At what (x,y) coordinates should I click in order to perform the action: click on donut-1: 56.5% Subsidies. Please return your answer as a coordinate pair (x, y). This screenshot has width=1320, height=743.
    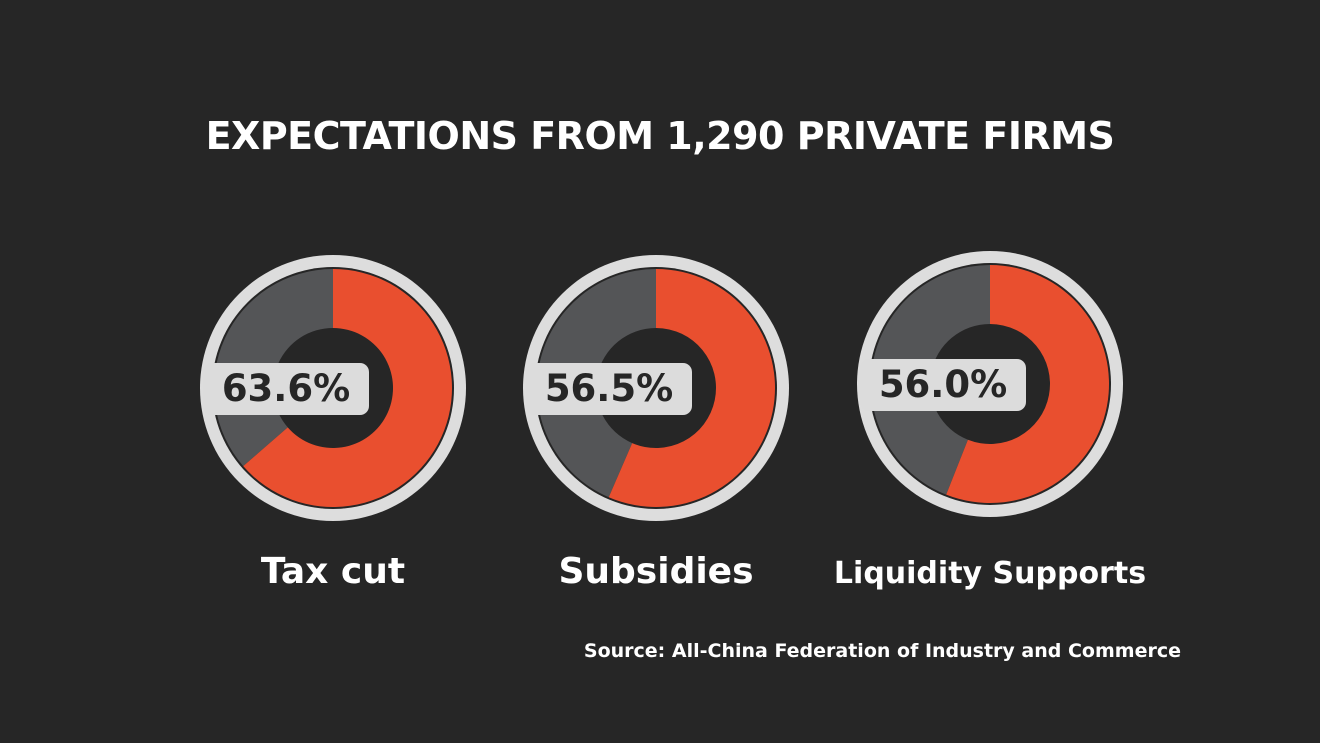
    Looking at the image, I should click on (656, 423).